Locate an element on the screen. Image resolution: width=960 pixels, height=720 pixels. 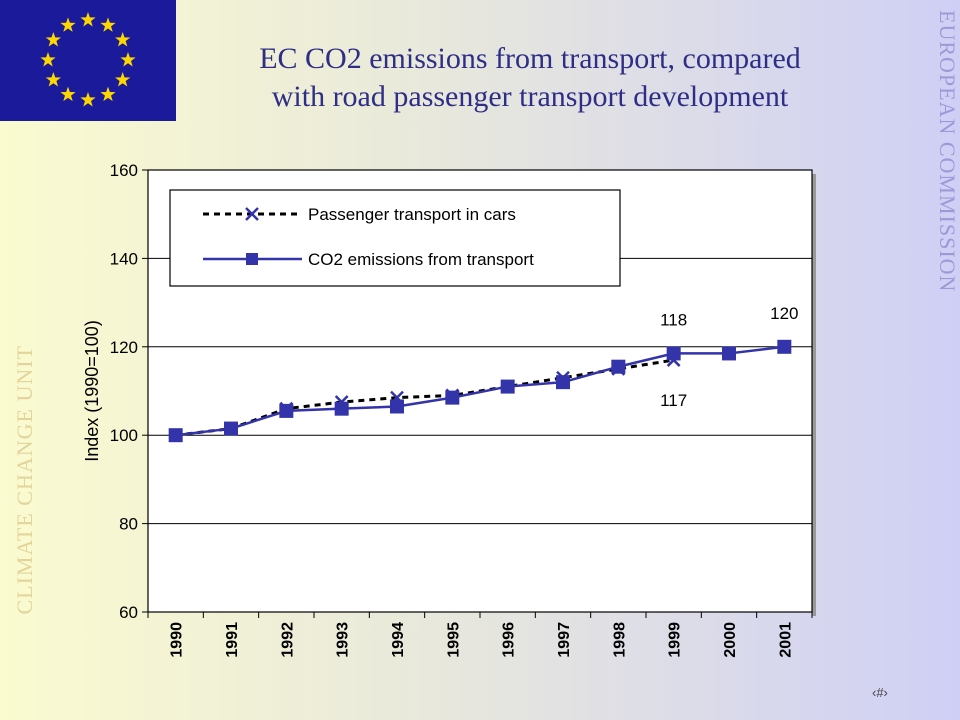
y-tick-label: 120 is located at coordinates (124, 347).